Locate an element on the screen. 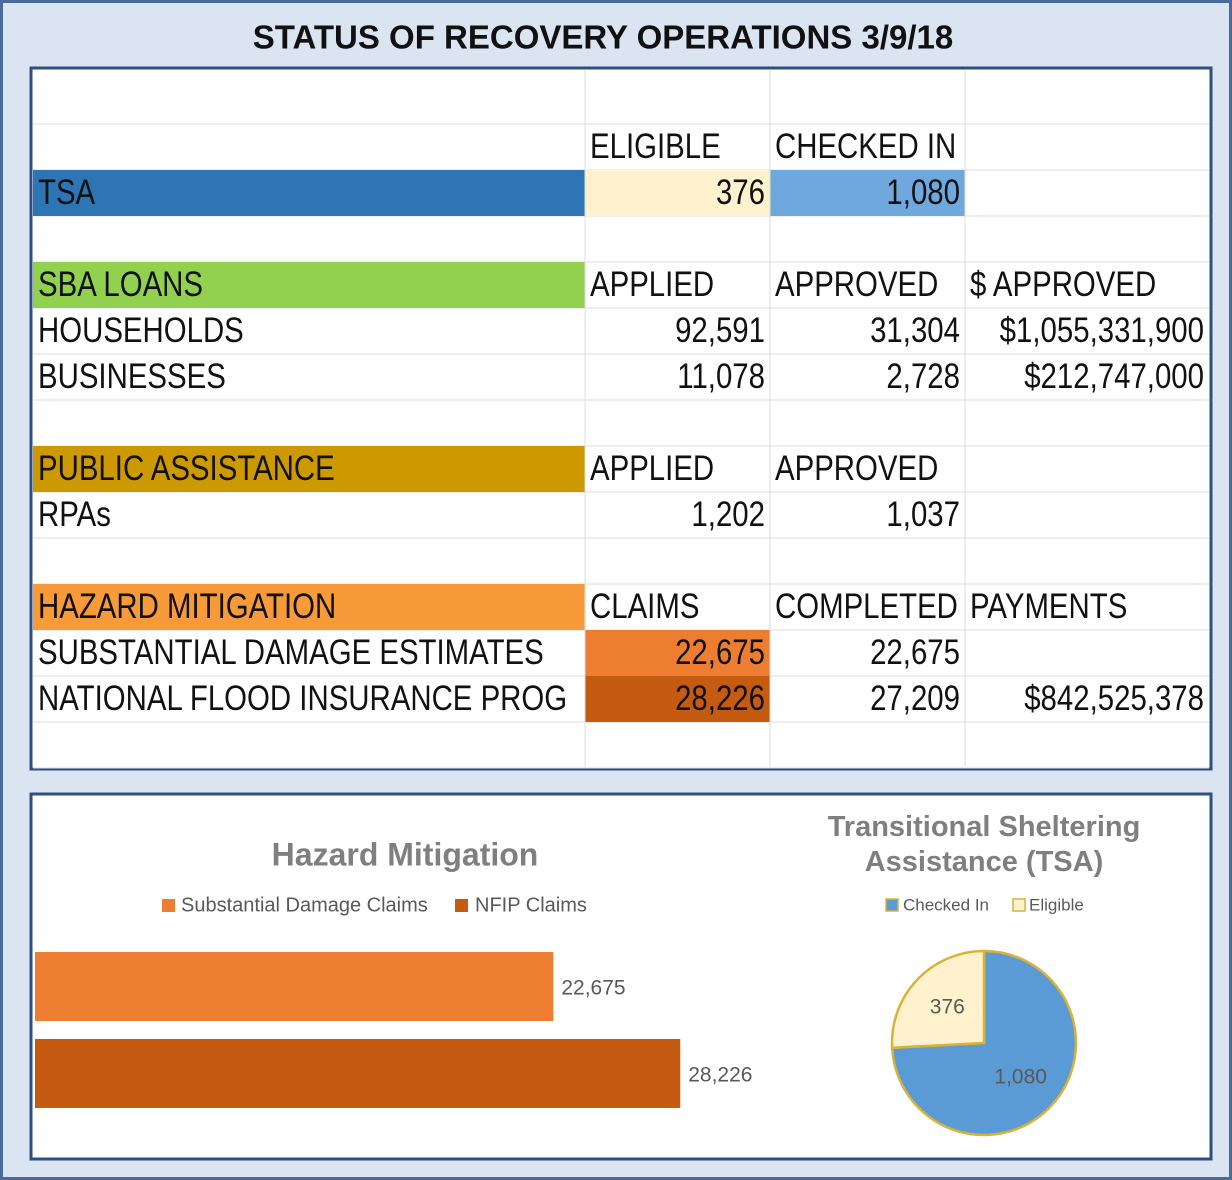  legend-label: NFIP Claims is located at coordinates (531, 905).